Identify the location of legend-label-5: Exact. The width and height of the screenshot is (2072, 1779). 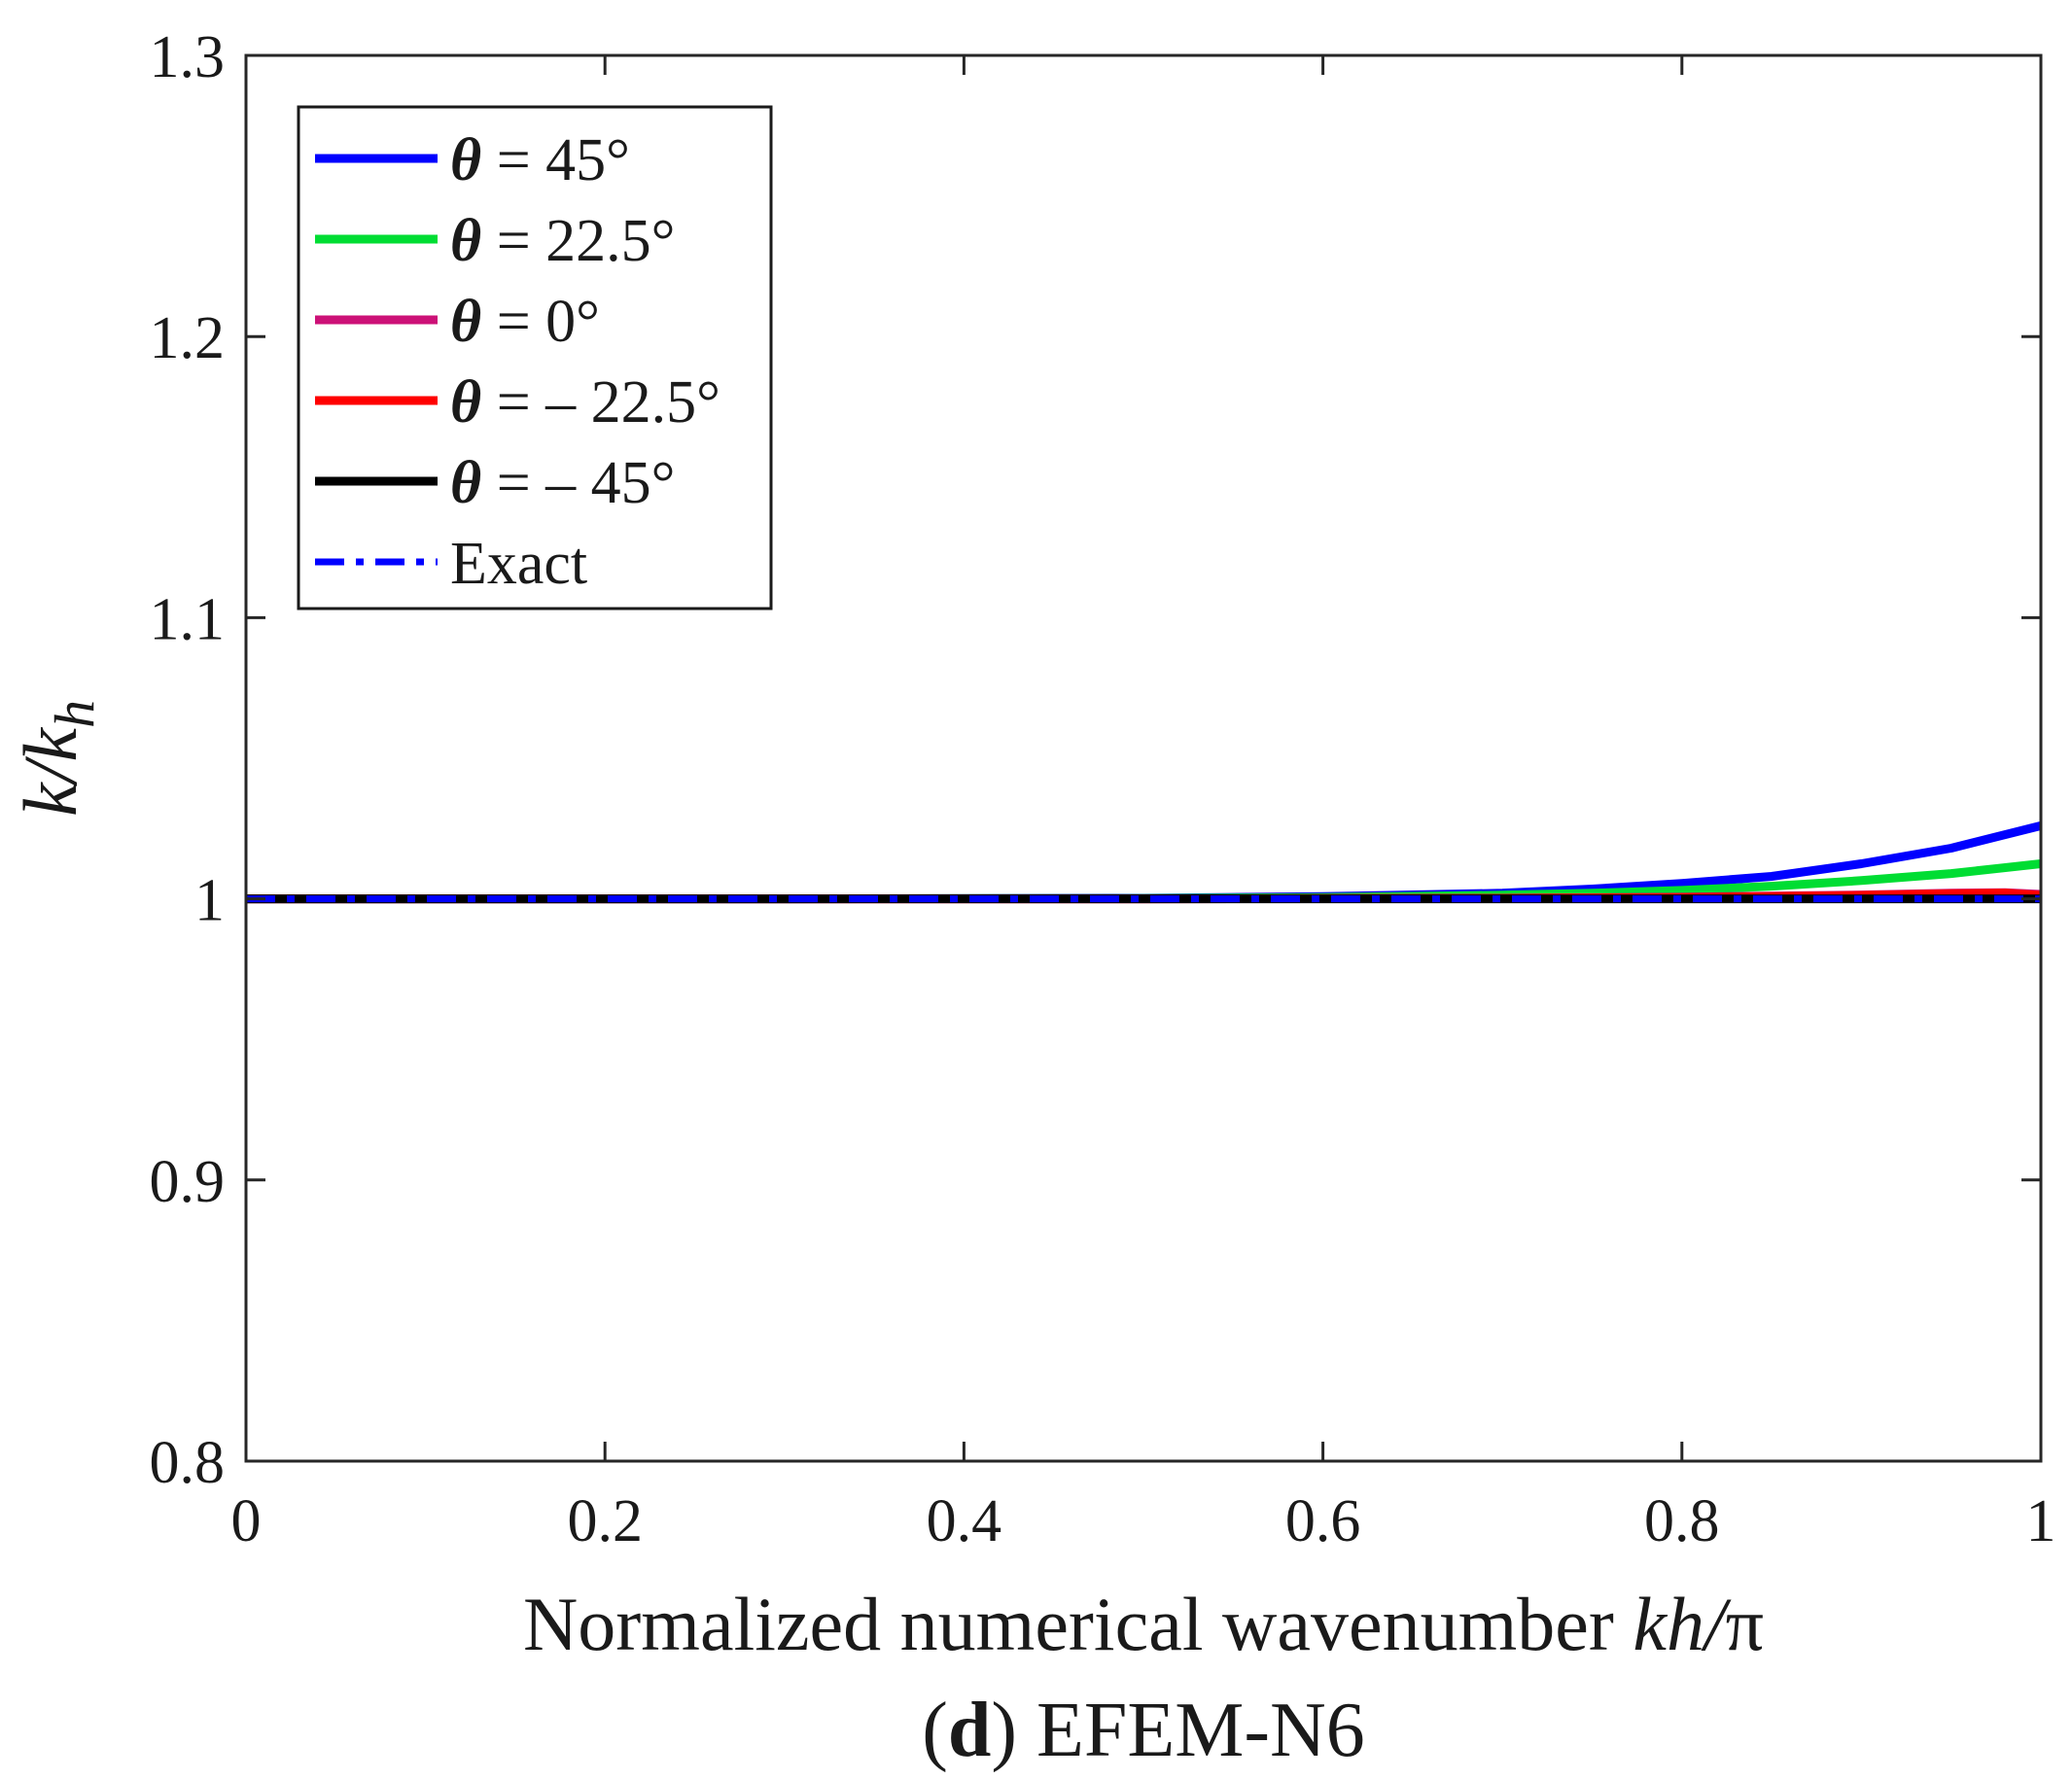
(518, 564).